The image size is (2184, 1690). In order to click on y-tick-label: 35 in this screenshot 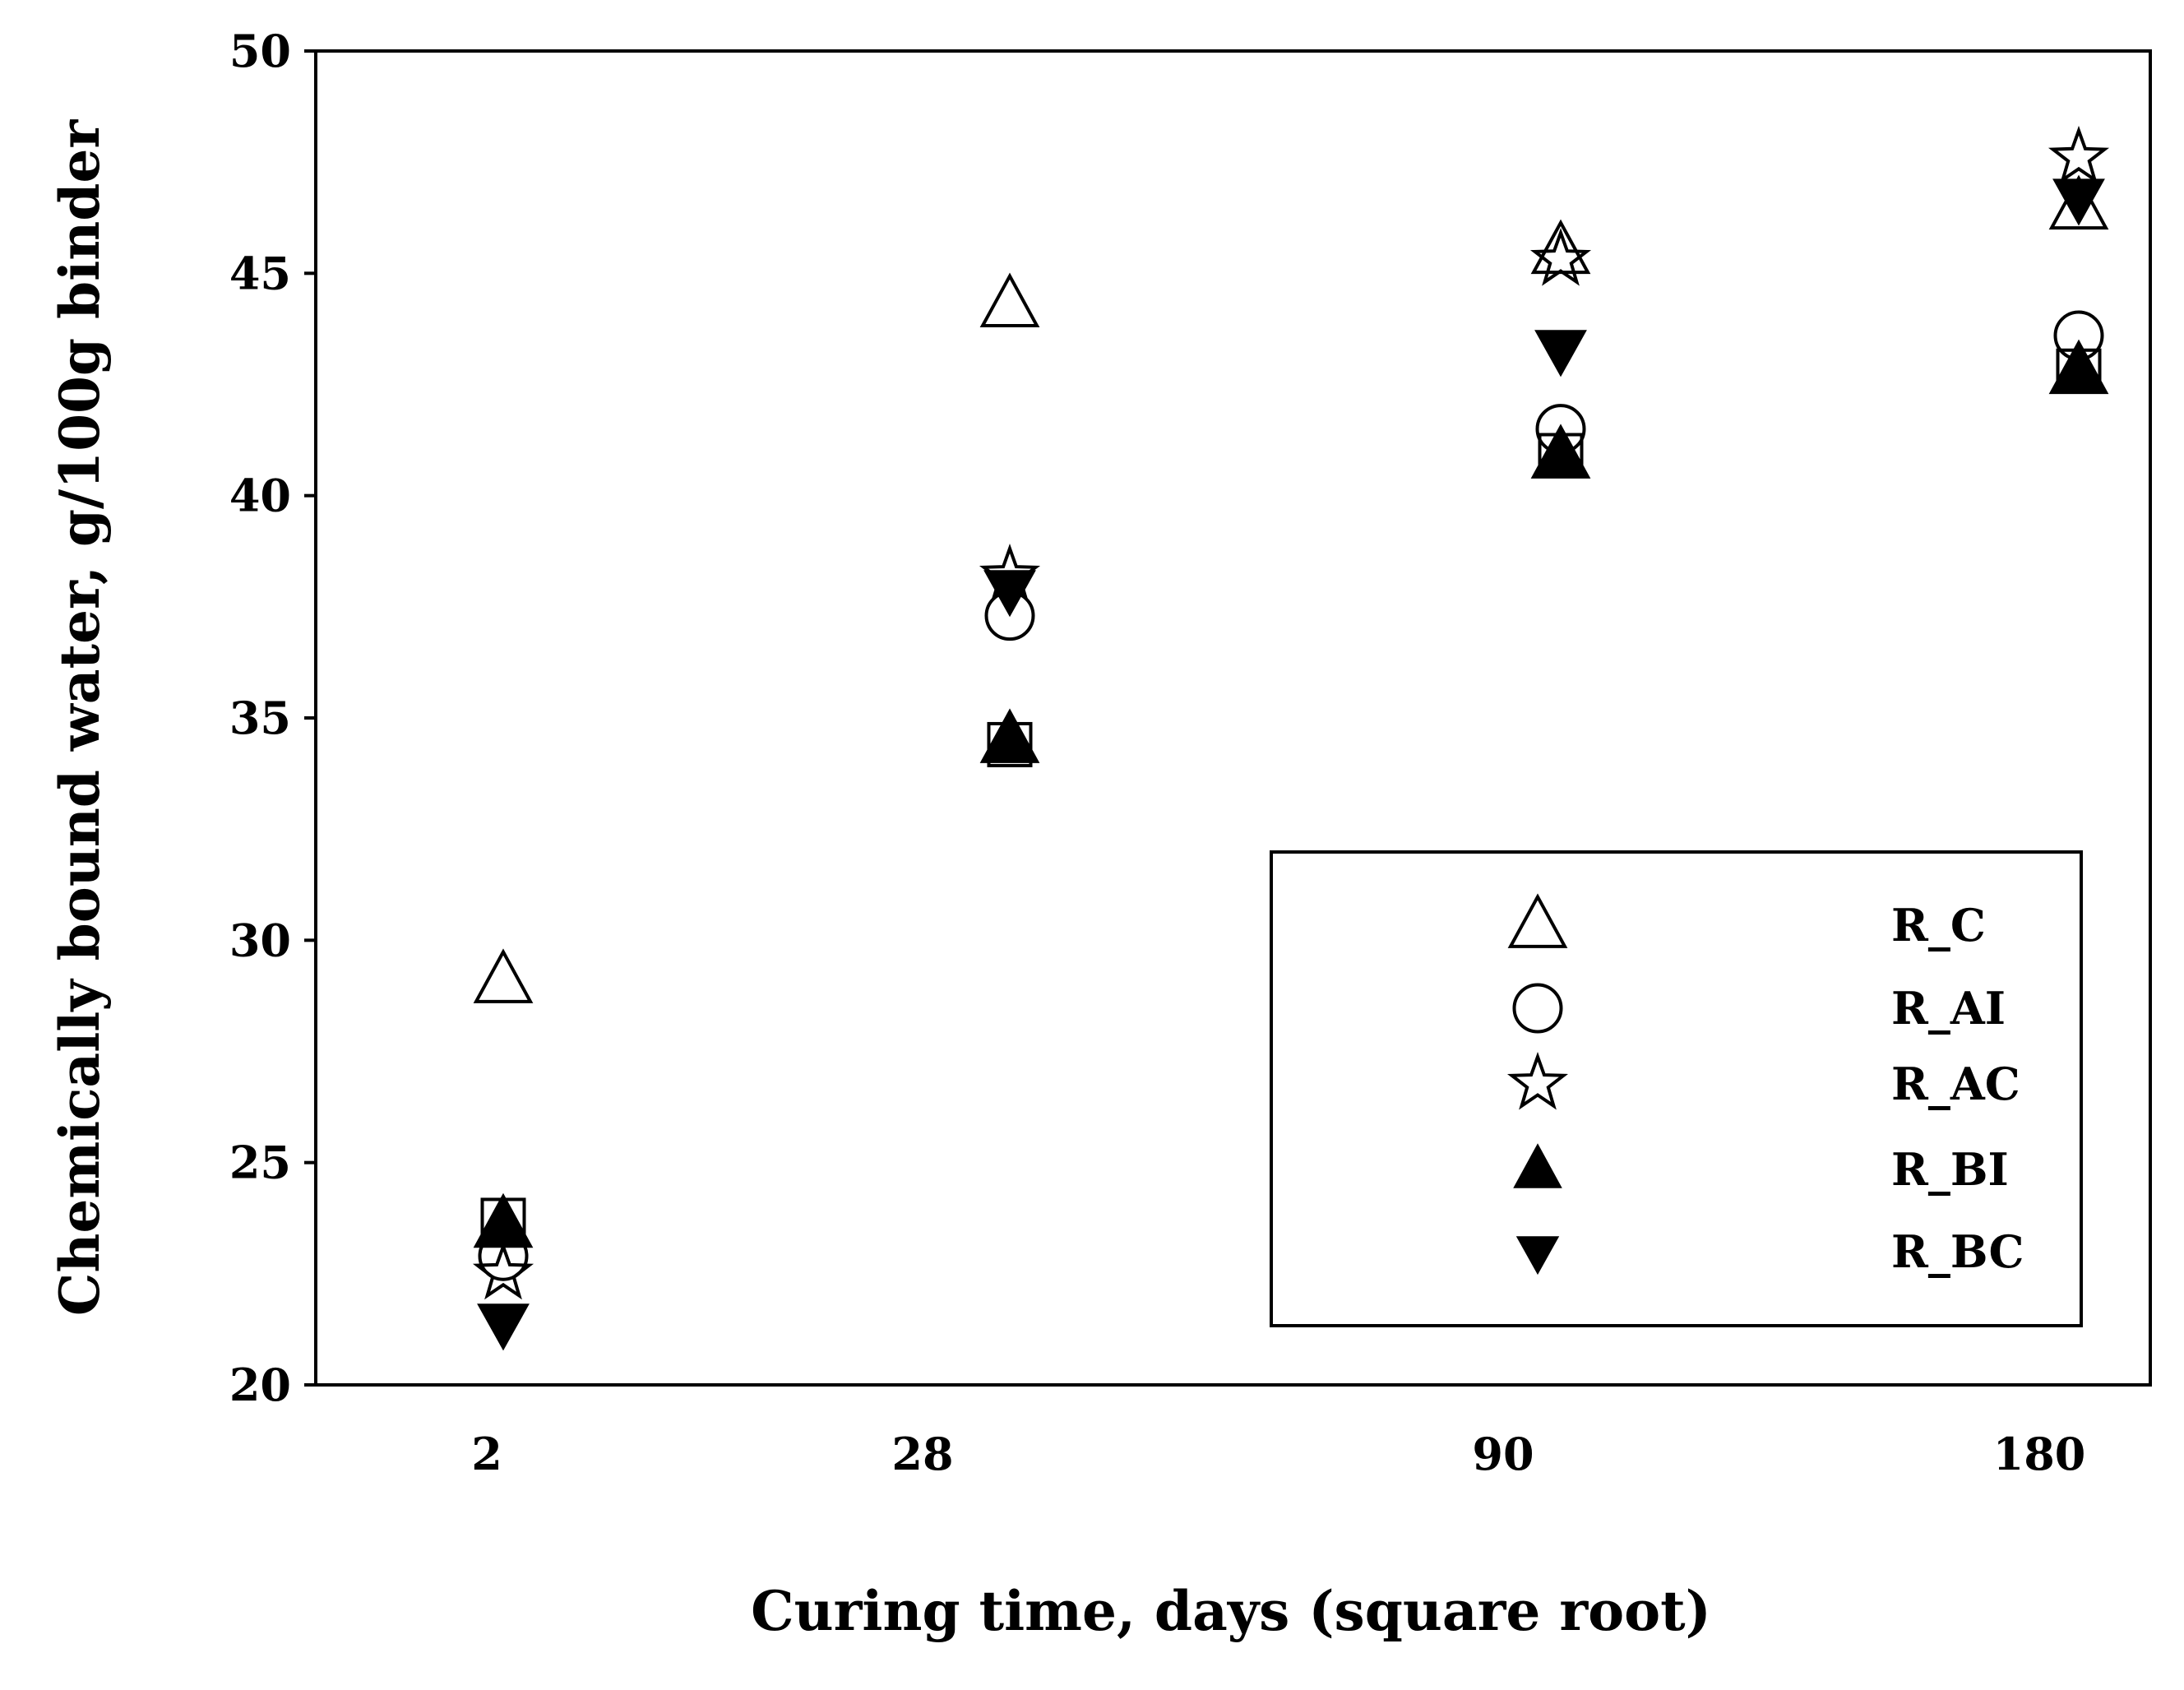, I will do `click(260, 718)`.